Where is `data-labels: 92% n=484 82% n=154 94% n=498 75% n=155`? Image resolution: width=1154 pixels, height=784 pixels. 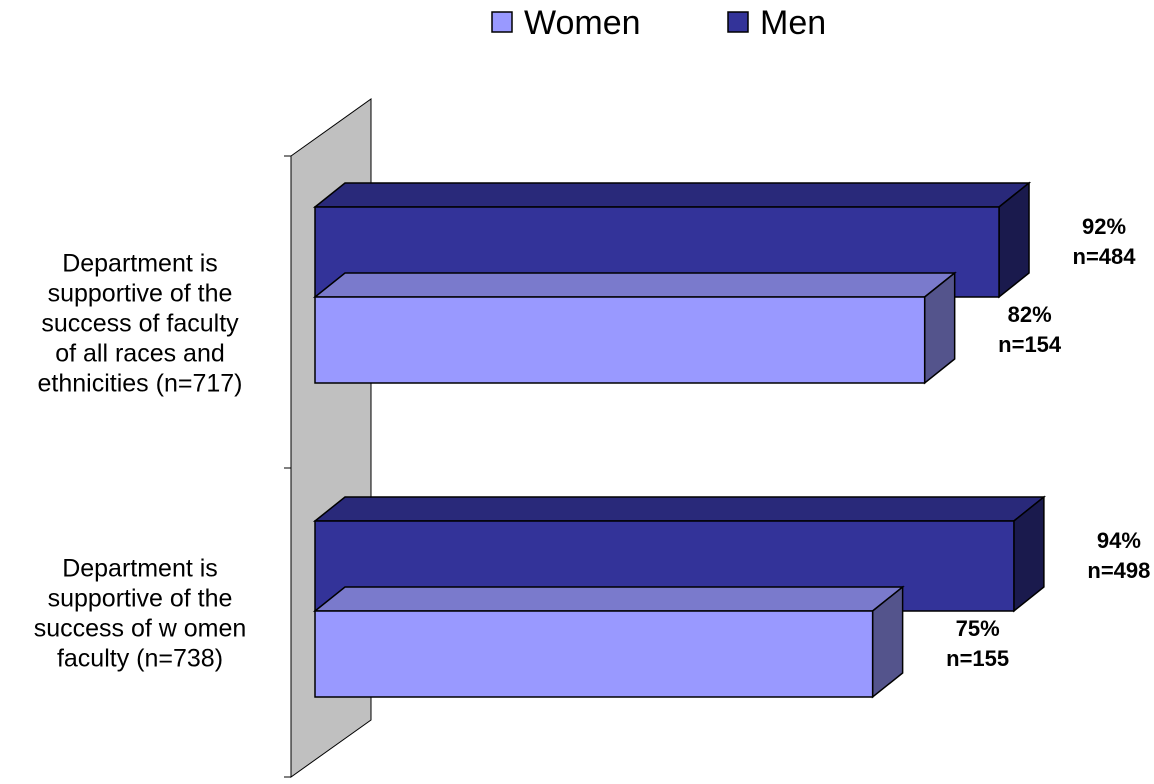 data-labels: 92% n=484 82% n=154 94% n=498 75% n=155 is located at coordinates (1048, 442).